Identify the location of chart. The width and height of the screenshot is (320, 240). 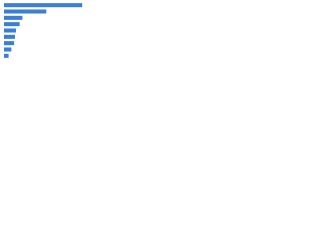
(43, 30).